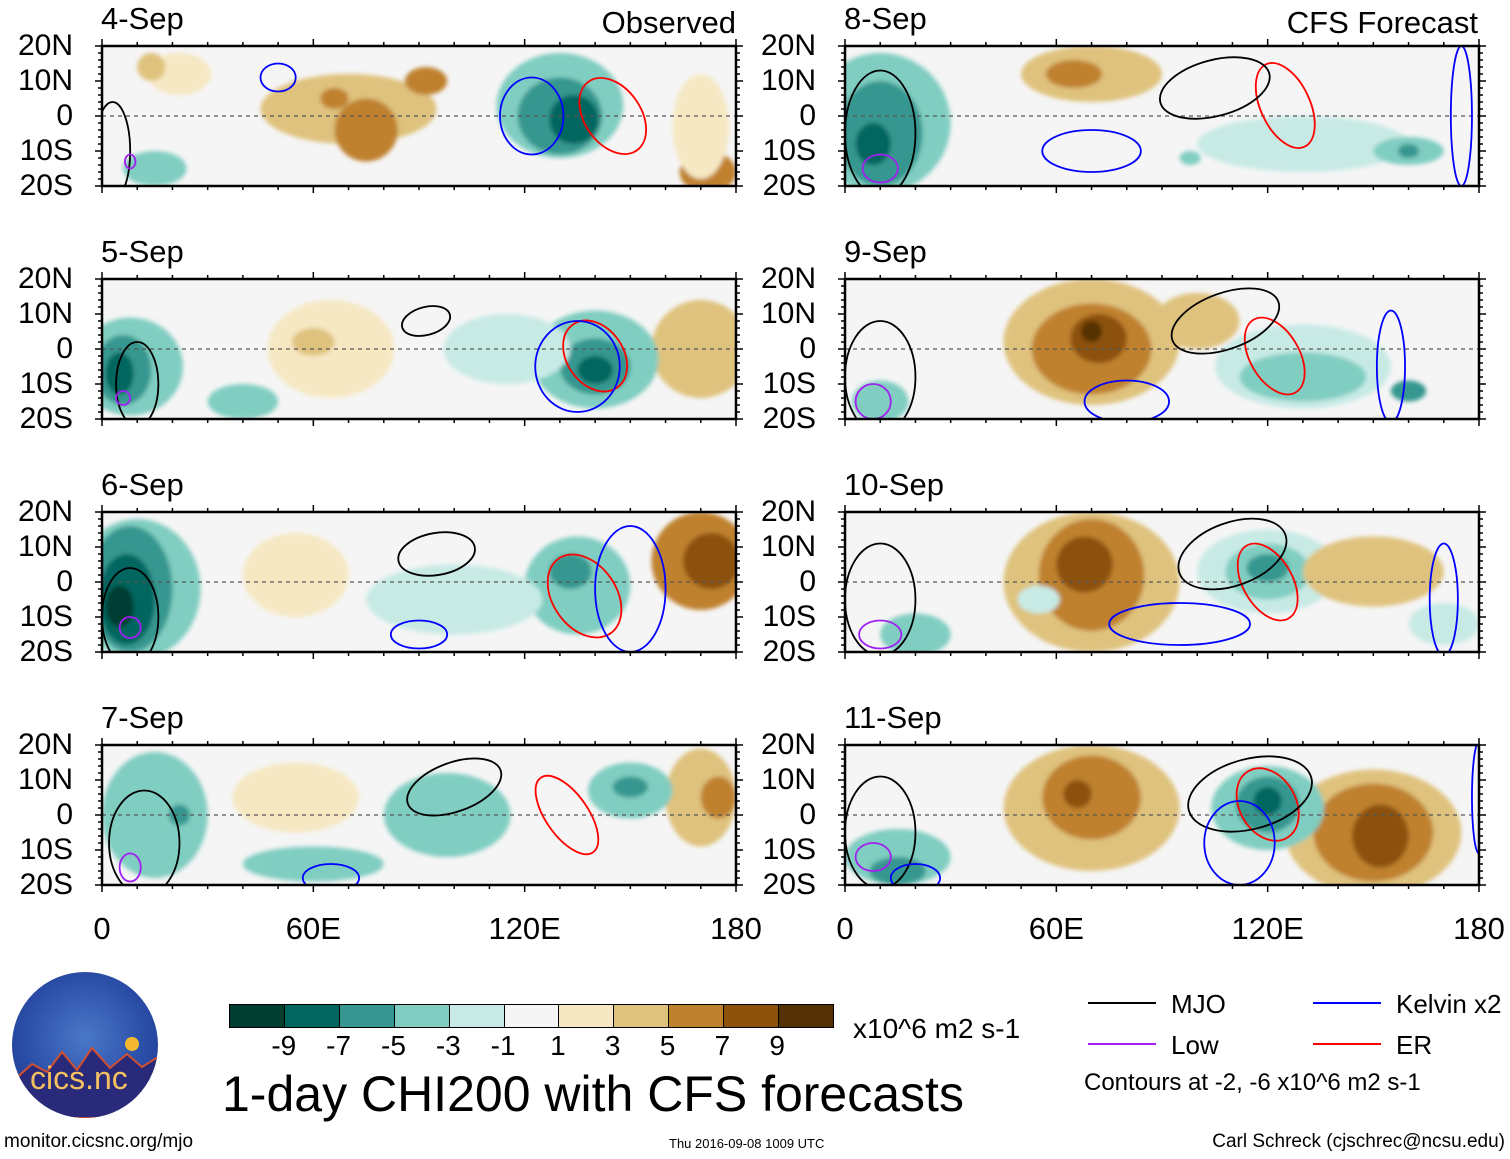 Image resolution: width=1510 pixels, height=1159 pixels. I want to click on contour-note: Contours at -2, -6 x10^6 m2 s-1, so click(1252, 1082).